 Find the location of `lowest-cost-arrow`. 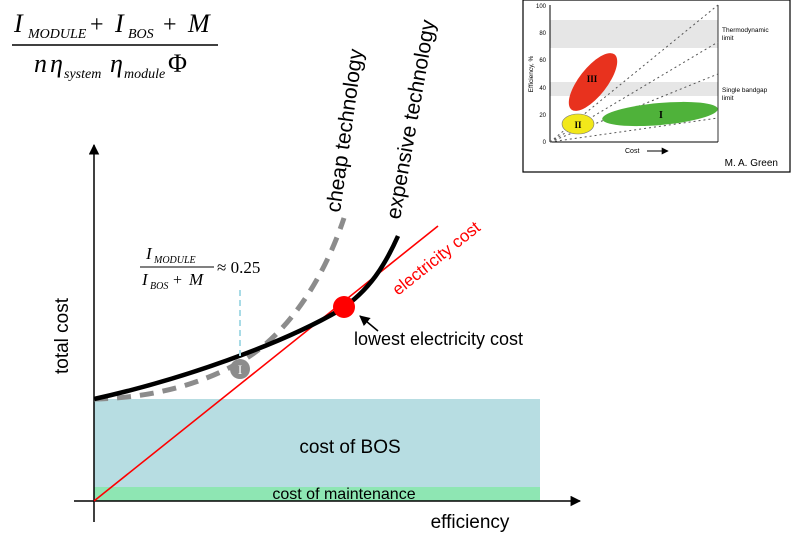

lowest-cost-arrow is located at coordinates (369, 323).